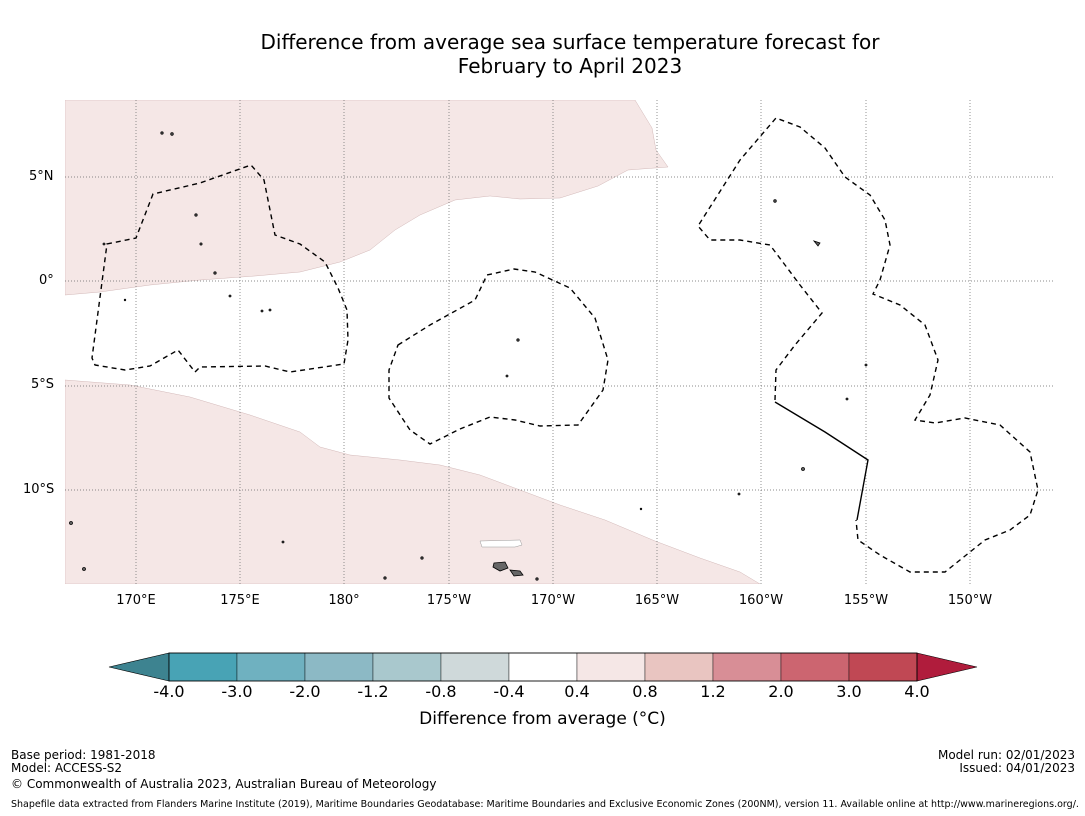 This screenshot has height=816, width=1085. Describe the element at coordinates (169, 691) in the screenshot. I see `colorbar-tick-label: -4.0` at that location.